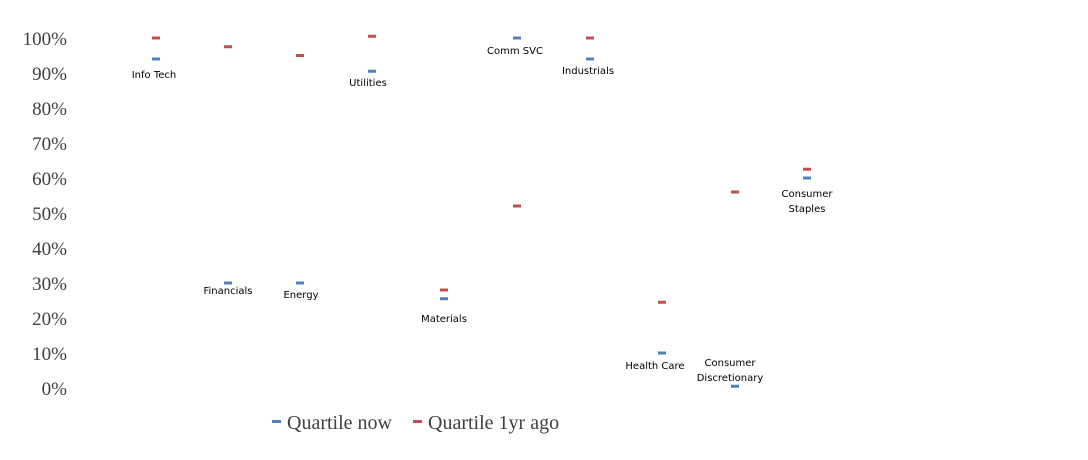  What do you see at coordinates (49, 249) in the screenshot?
I see `y-tick-label-4: 40%` at bounding box center [49, 249].